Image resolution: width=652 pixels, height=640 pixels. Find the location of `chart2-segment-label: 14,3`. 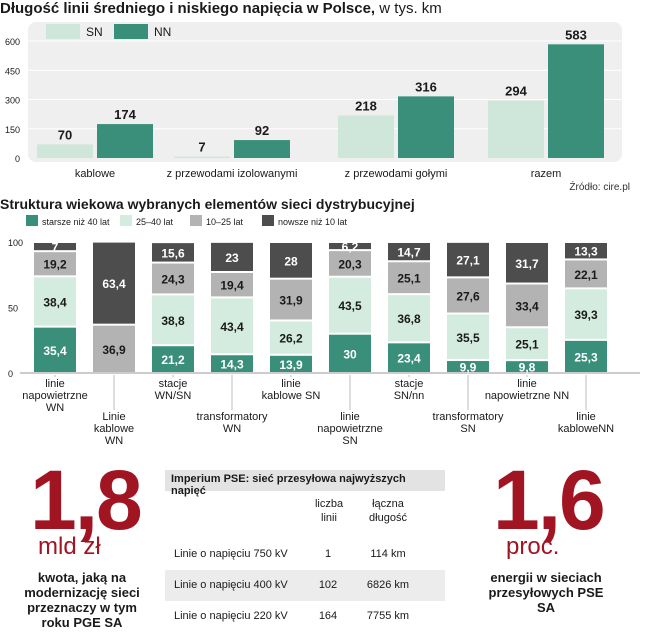

chart2-segment-label: 14,3 is located at coordinates (232, 365).